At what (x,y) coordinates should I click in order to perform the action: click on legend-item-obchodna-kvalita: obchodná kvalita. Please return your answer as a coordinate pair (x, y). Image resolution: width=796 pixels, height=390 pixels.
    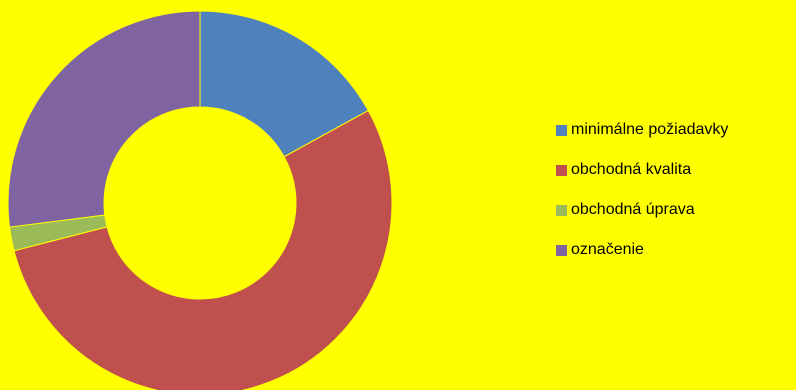
    Looking at the image, I should click on (642, 170).